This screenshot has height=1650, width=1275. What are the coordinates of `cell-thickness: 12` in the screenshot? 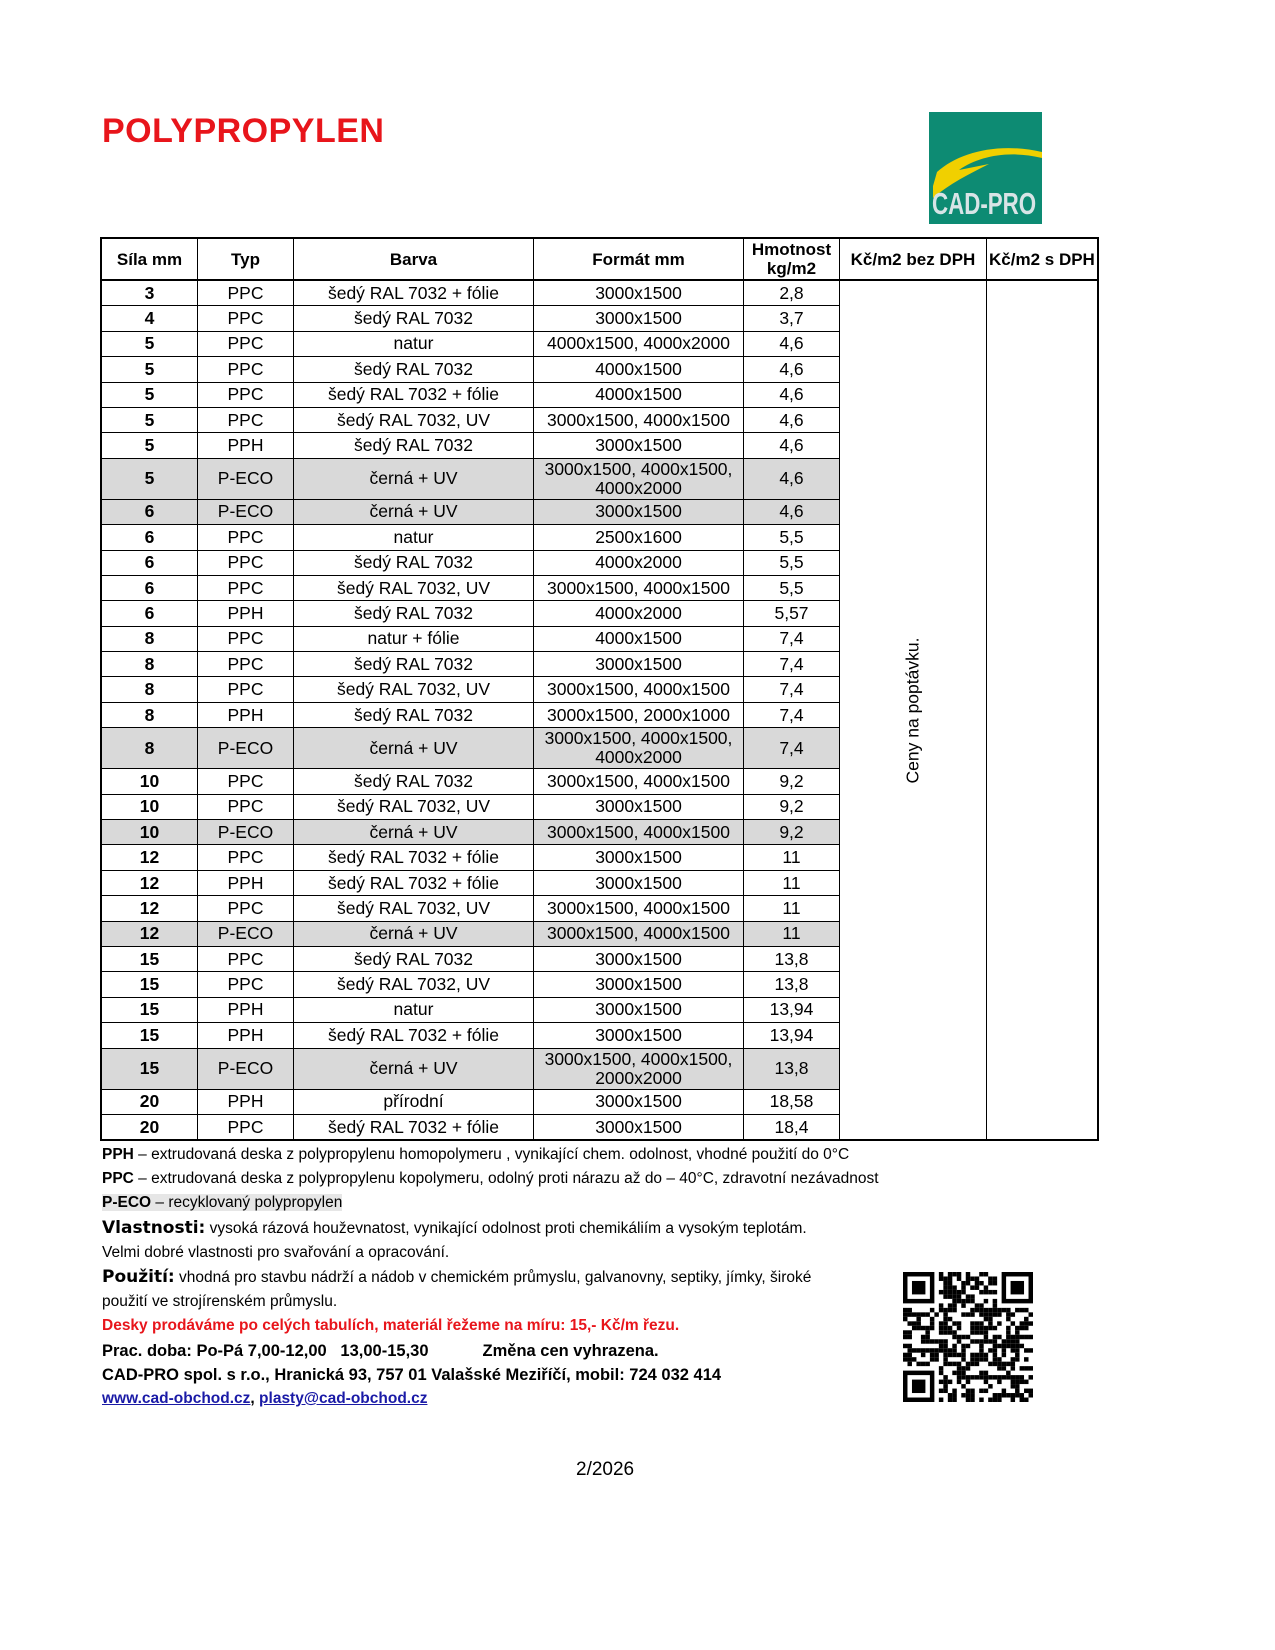 It's located at (149, 883).